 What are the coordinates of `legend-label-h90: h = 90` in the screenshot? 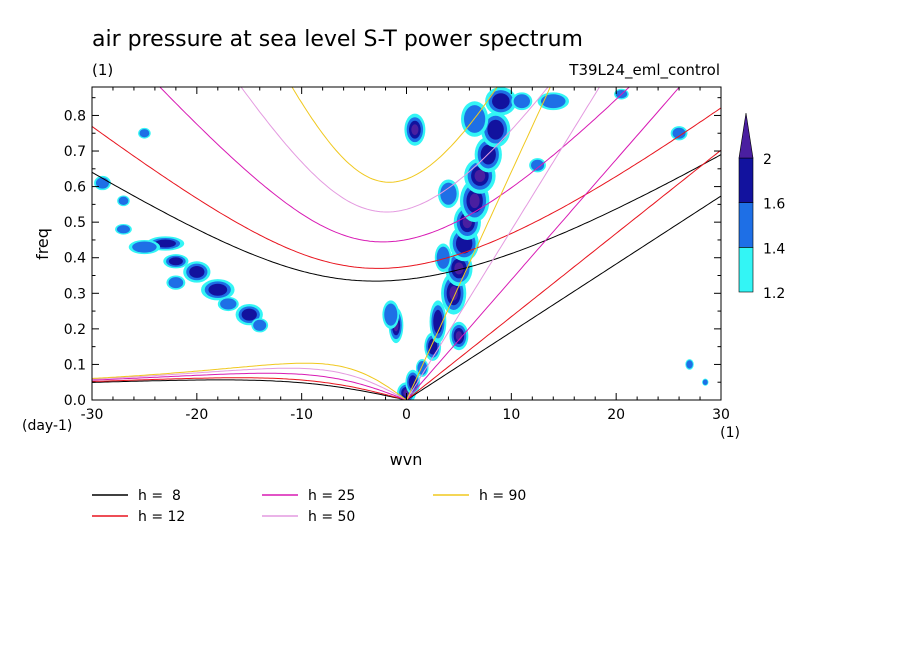 It's located at (502, 496).